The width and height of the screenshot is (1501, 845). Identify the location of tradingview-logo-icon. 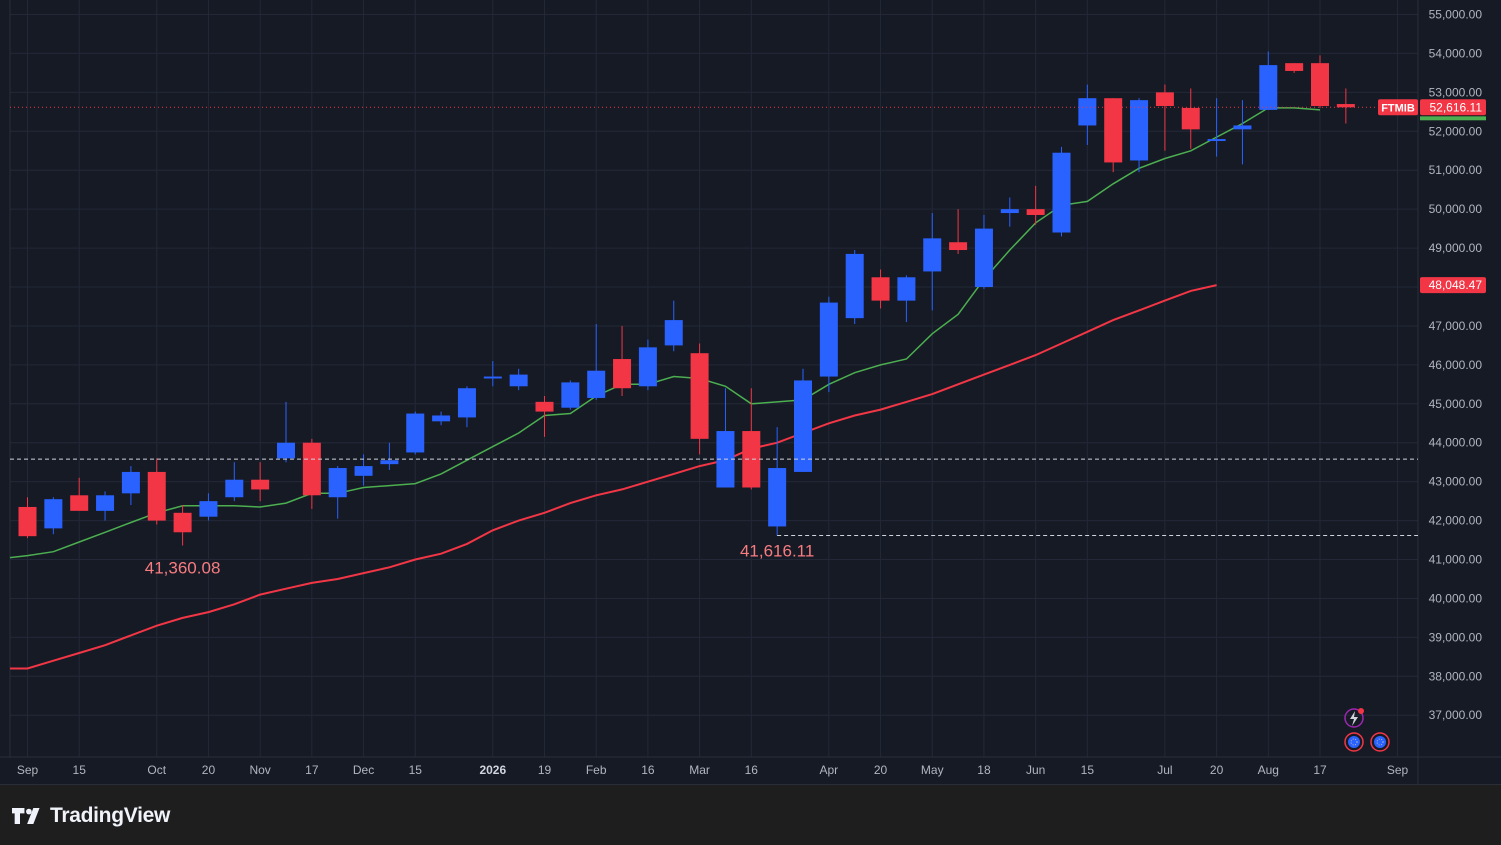
(26, 816).